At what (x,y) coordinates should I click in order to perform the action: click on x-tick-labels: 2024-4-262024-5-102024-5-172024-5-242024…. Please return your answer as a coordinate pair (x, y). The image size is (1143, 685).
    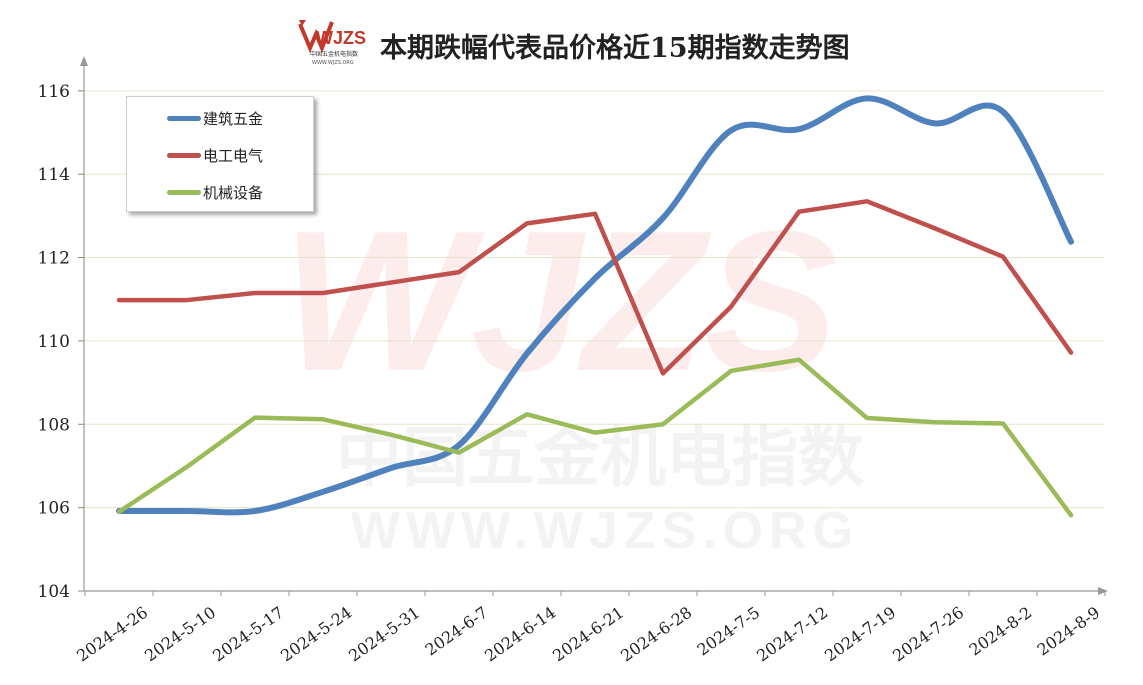
    Looking at the image, I should click on (589, 628).